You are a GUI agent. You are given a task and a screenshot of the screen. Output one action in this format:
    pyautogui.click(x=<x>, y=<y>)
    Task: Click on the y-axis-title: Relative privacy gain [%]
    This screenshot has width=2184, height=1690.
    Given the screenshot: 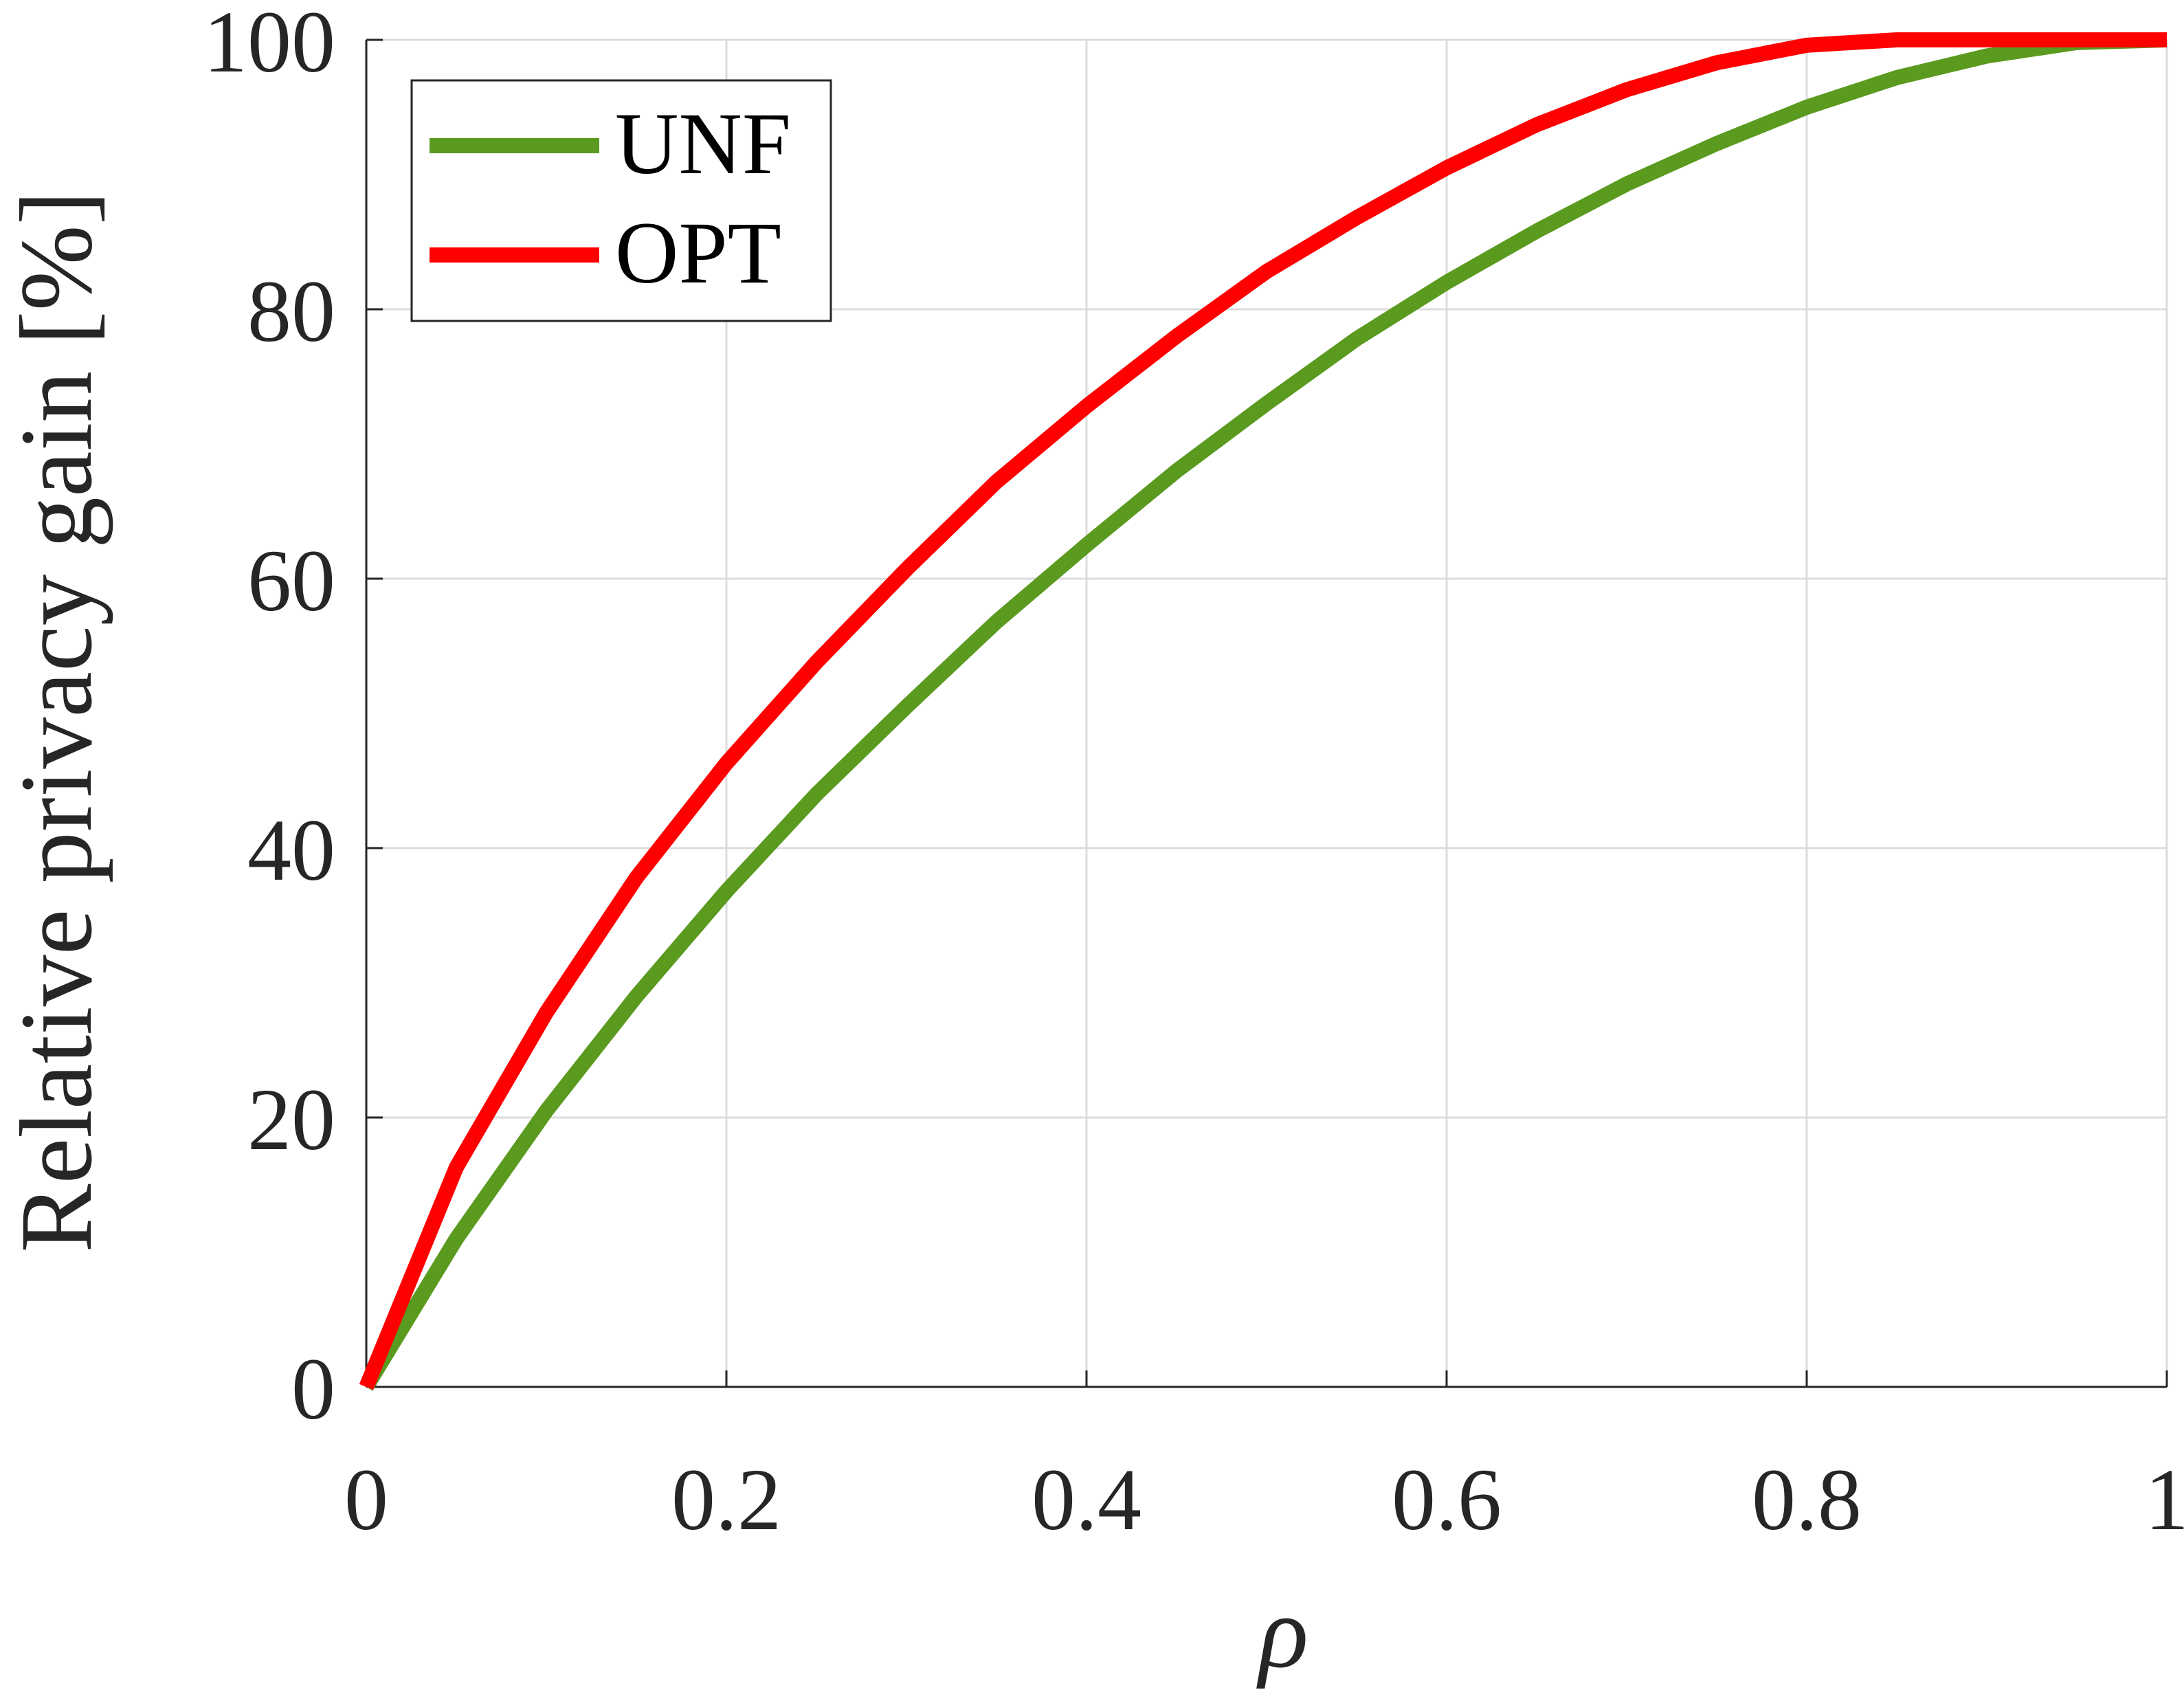 What is the action you would take?
    pyautogui.click(x=56, y=721)
    